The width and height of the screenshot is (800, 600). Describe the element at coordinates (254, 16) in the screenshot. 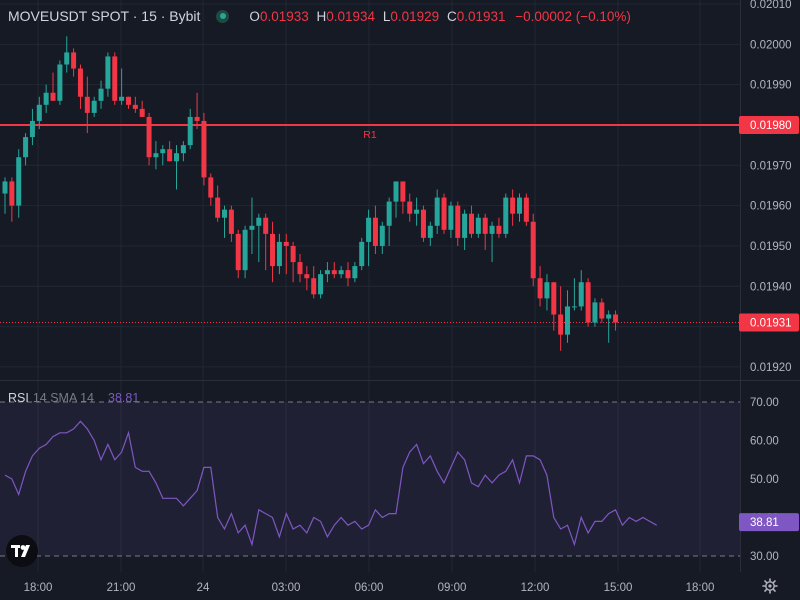

I see `open-label: O` at that location.